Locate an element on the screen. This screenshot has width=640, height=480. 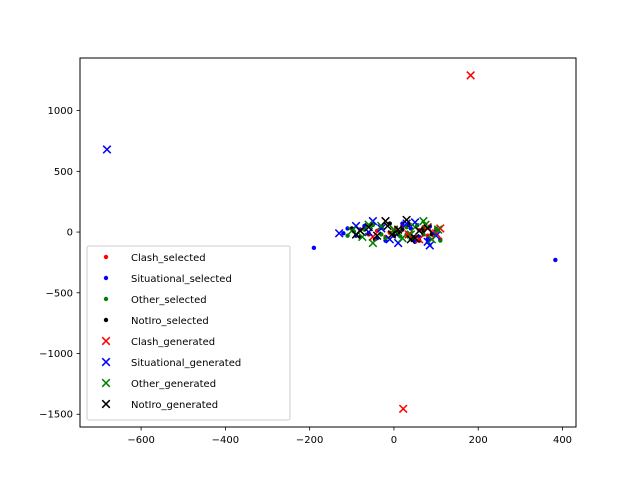
legend-label: Situational_generated is located at coordinates (186, 363).